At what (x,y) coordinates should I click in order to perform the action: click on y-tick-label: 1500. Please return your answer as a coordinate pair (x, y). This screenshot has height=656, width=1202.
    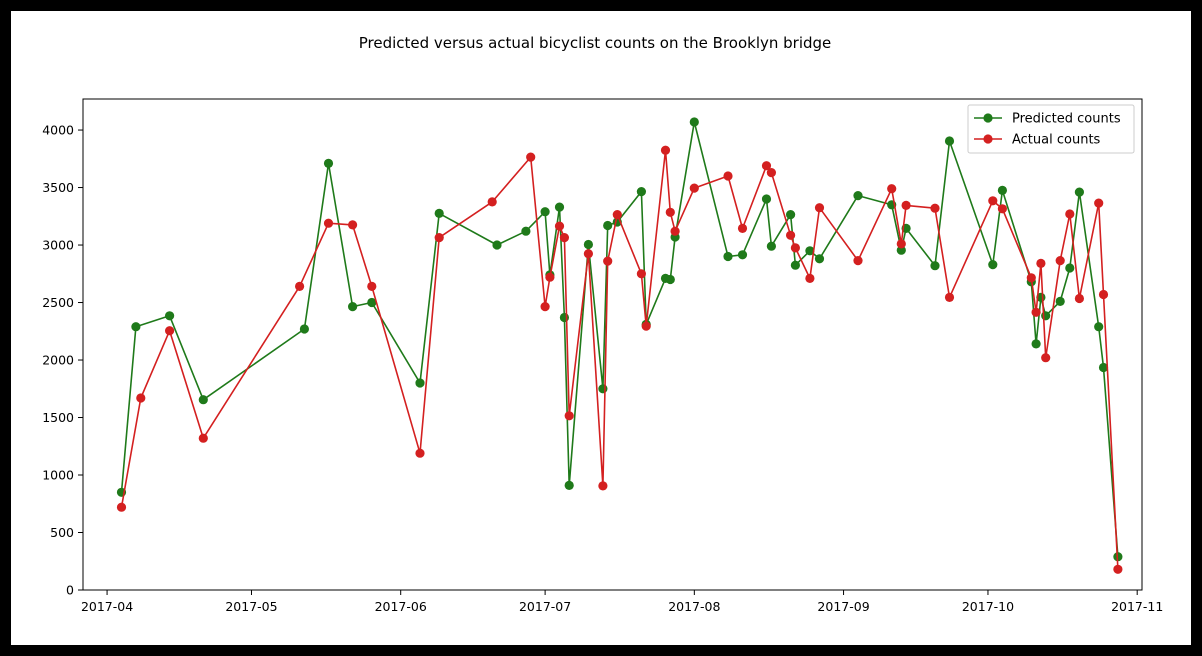
    Looking at the image, I should click on (58, 417).